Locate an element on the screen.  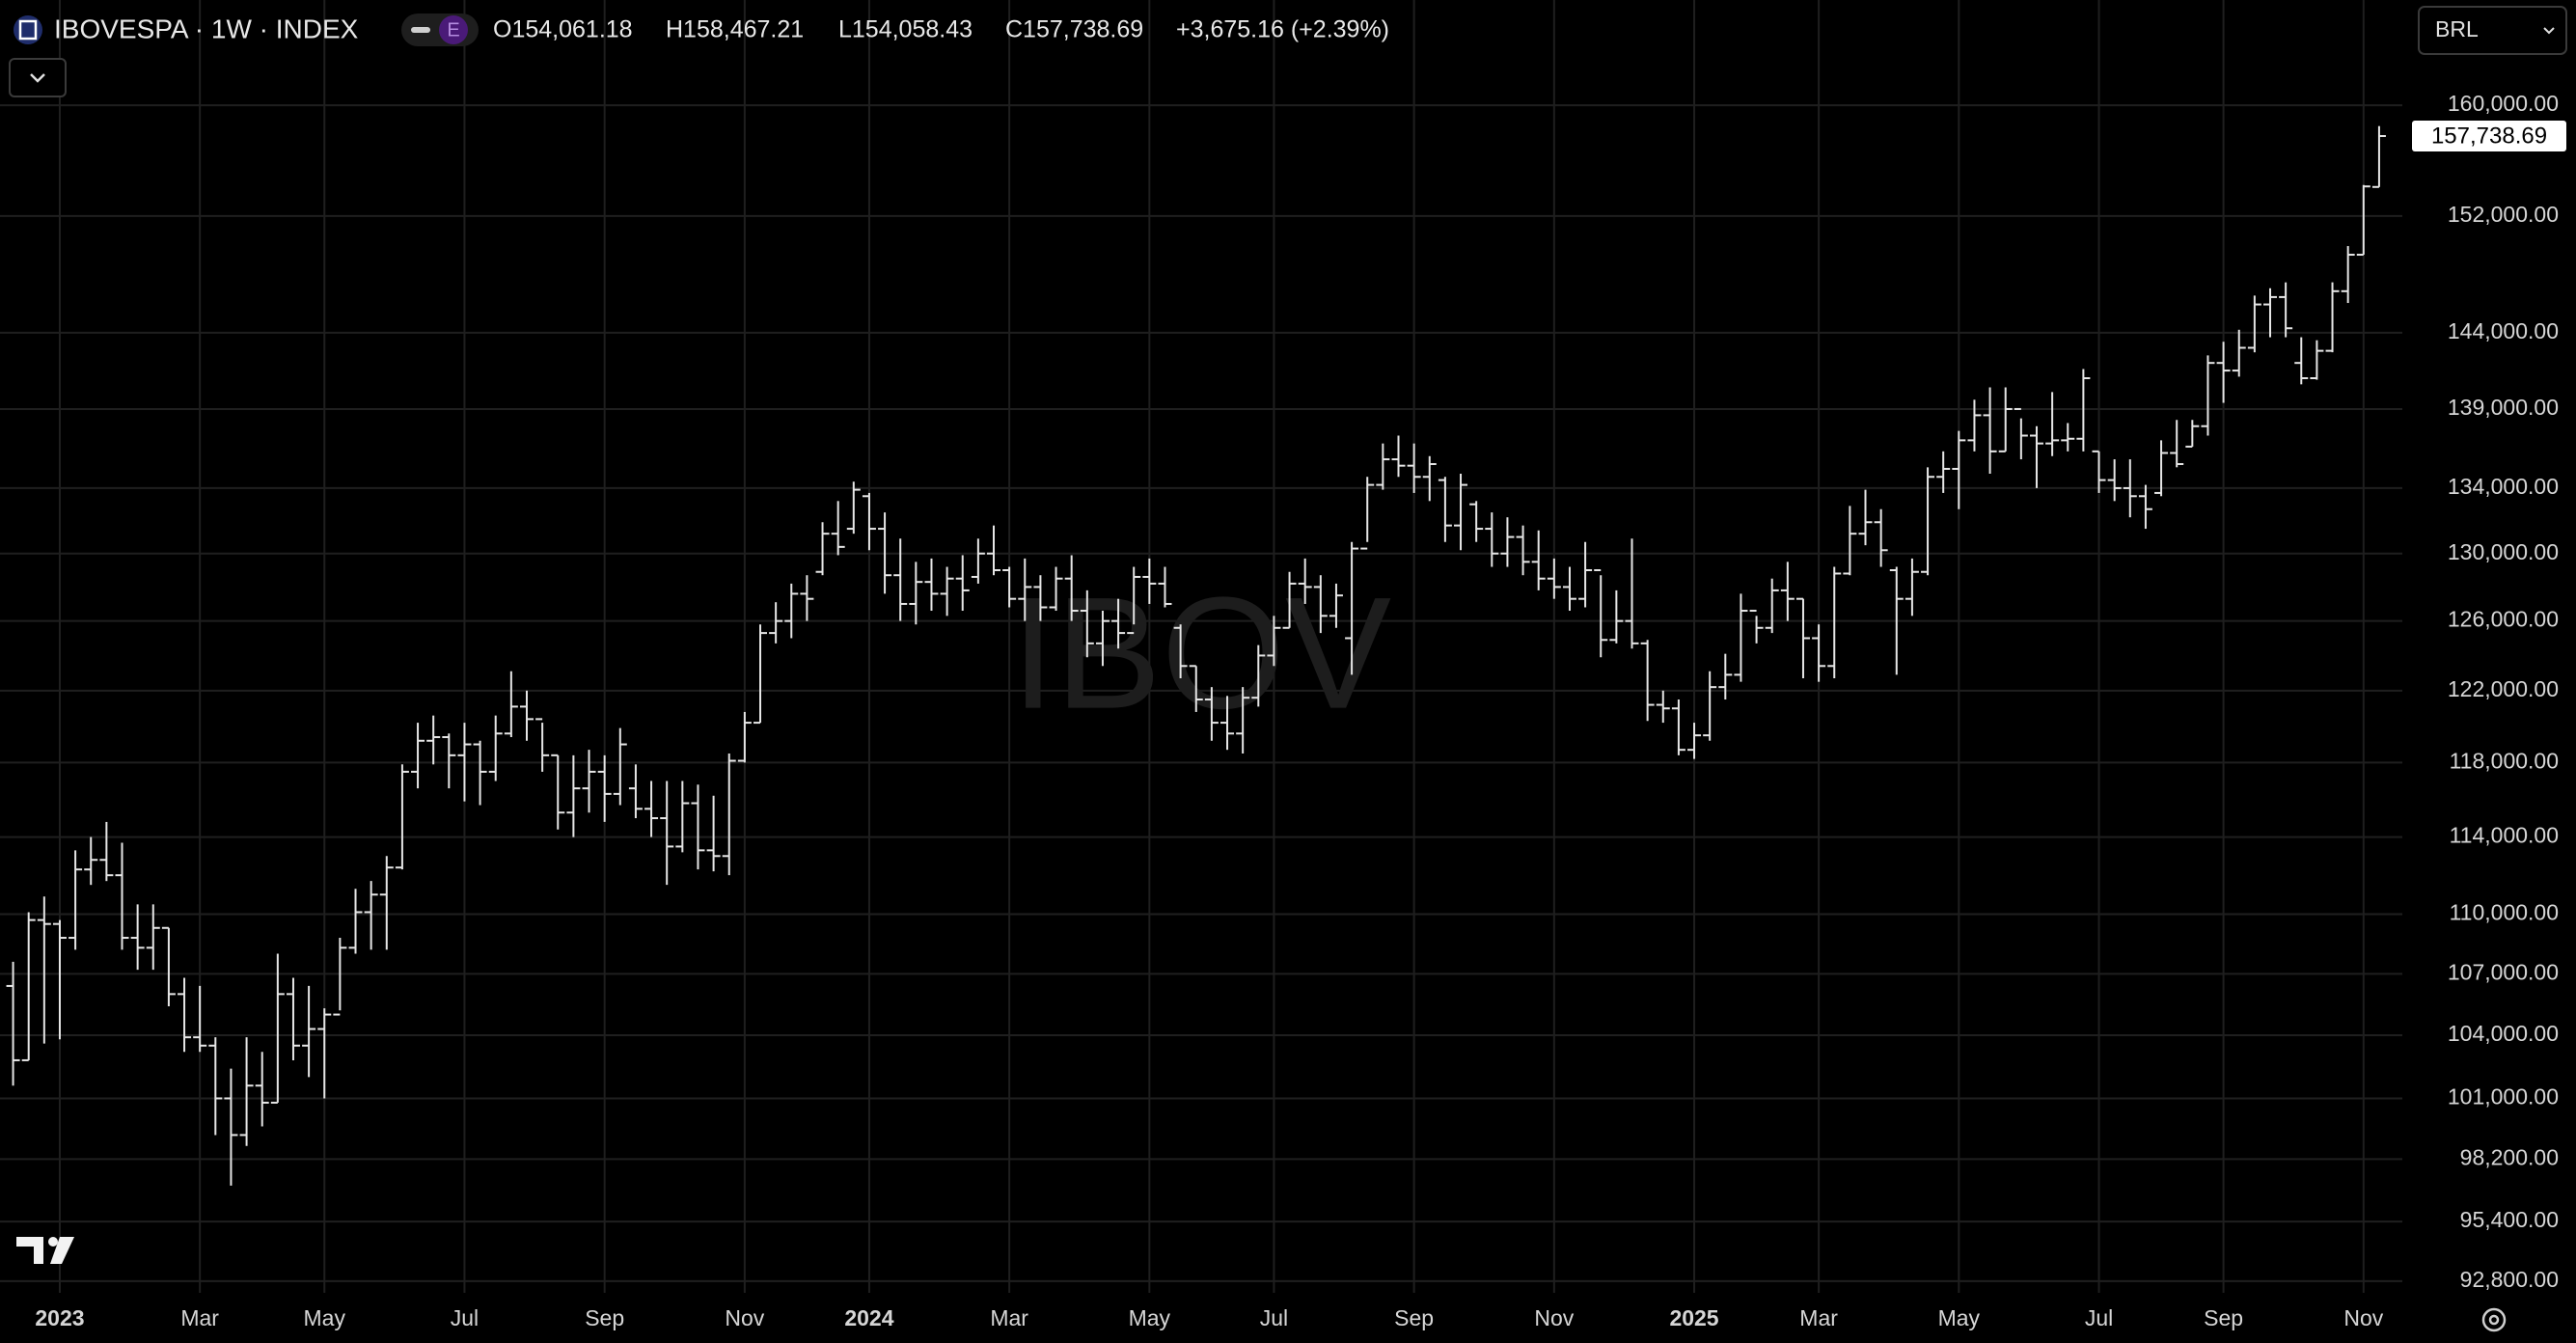
currency-label: BRL is located at coordinates (2457, 28).